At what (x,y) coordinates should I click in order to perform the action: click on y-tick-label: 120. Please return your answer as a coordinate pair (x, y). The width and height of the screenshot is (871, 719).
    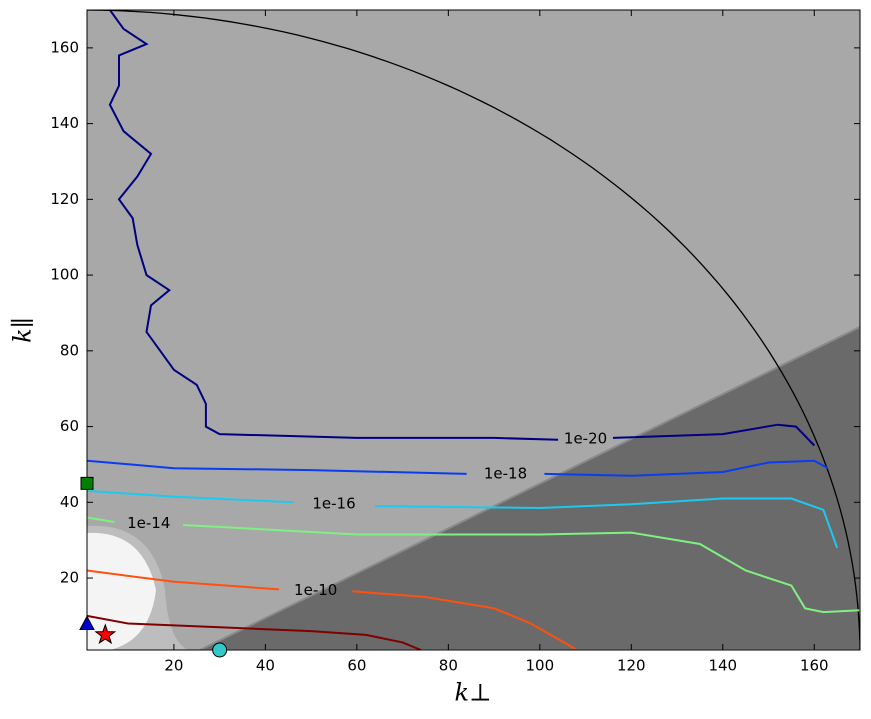
    Looking at the image, I should click on (64, 199).